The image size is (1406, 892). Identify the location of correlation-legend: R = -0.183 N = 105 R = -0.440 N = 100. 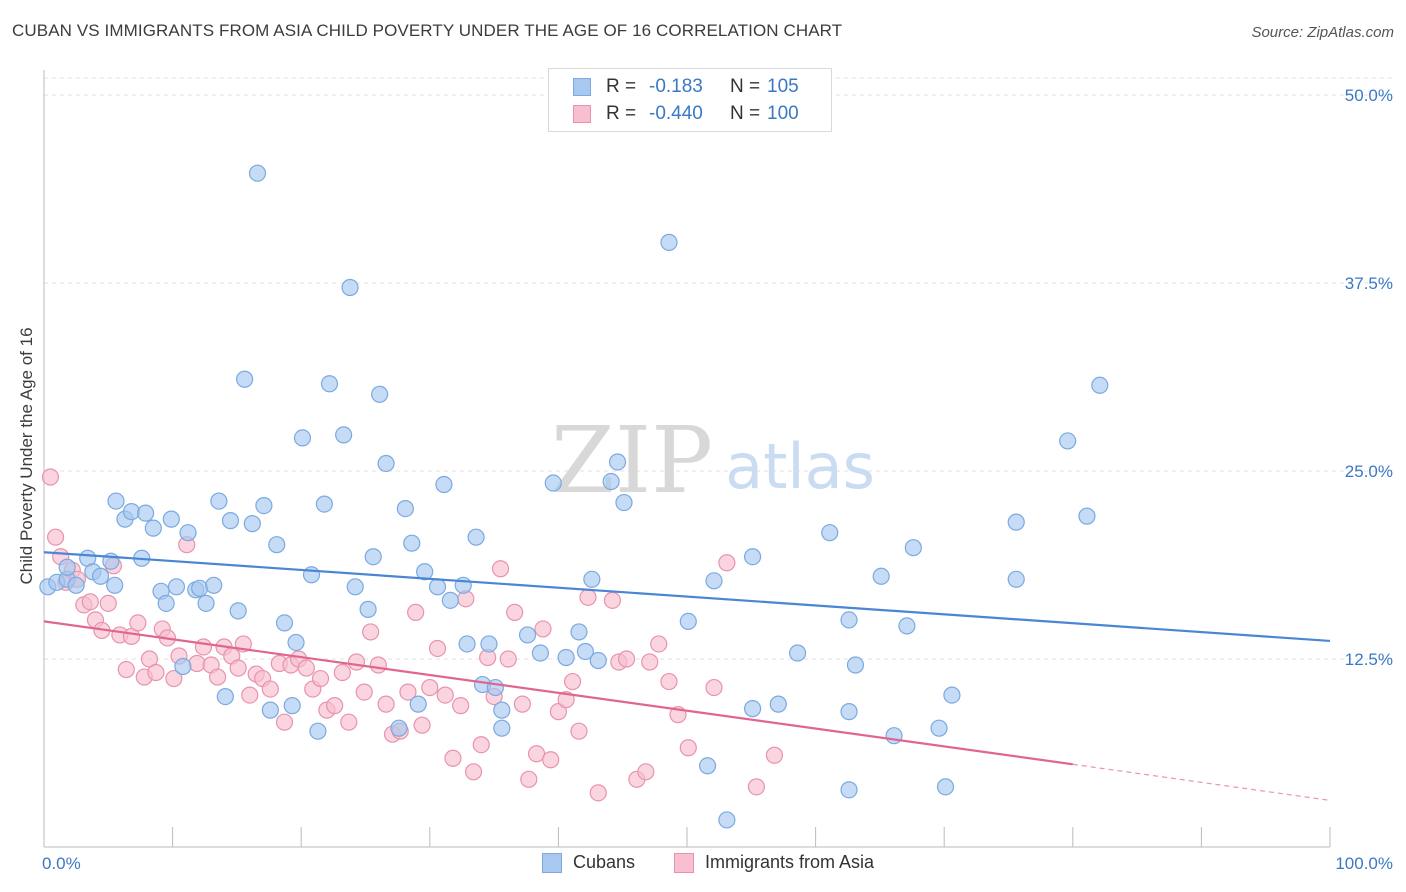
(690, 100).